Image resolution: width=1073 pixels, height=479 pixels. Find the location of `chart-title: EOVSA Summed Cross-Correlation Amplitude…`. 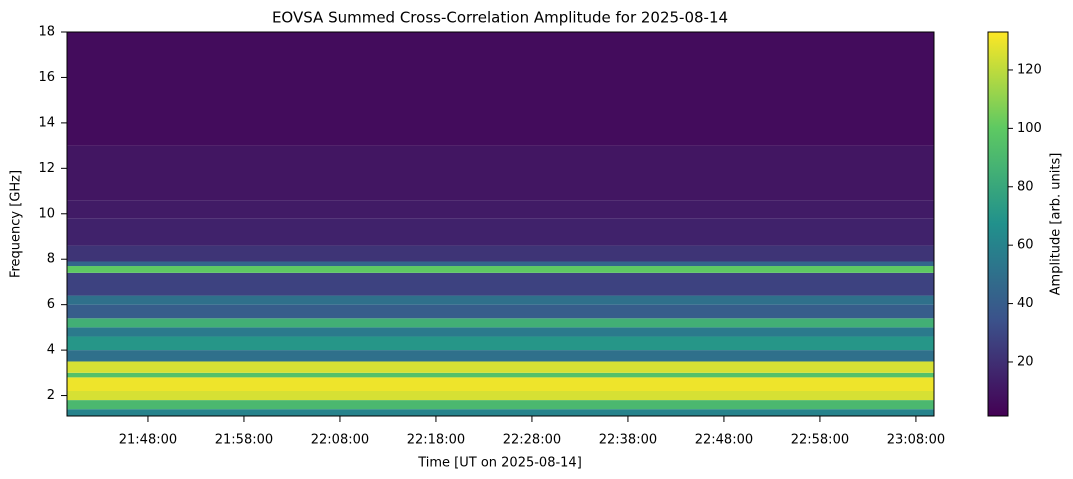

chart-title: EOVSA Summed Cross-Correlation Amplitude… is located at coordinates (500, 18).